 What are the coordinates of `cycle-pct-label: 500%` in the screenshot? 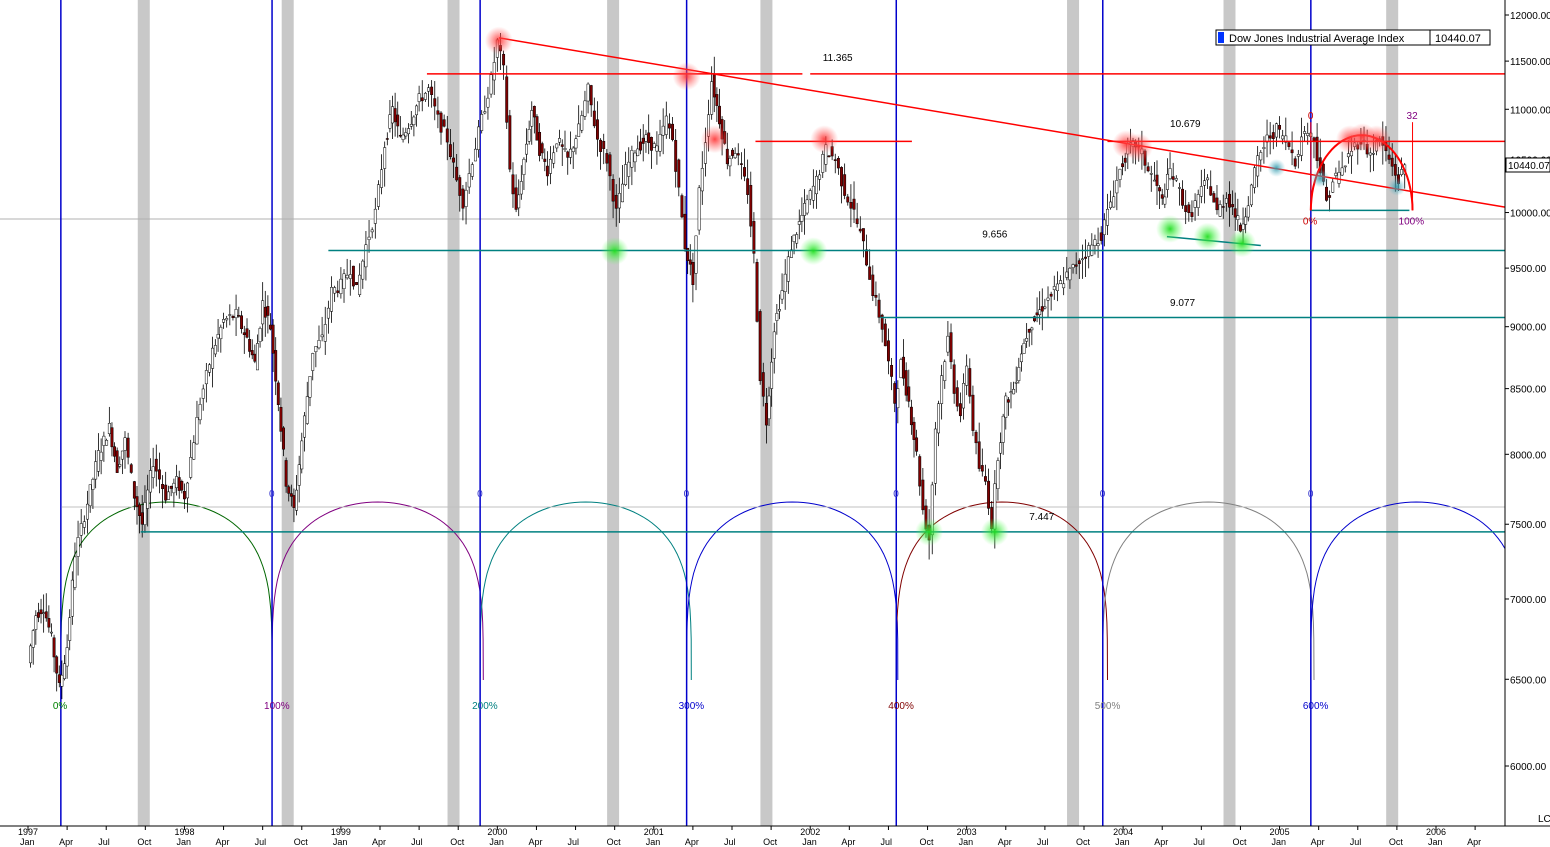 It's located at (1108, 706).